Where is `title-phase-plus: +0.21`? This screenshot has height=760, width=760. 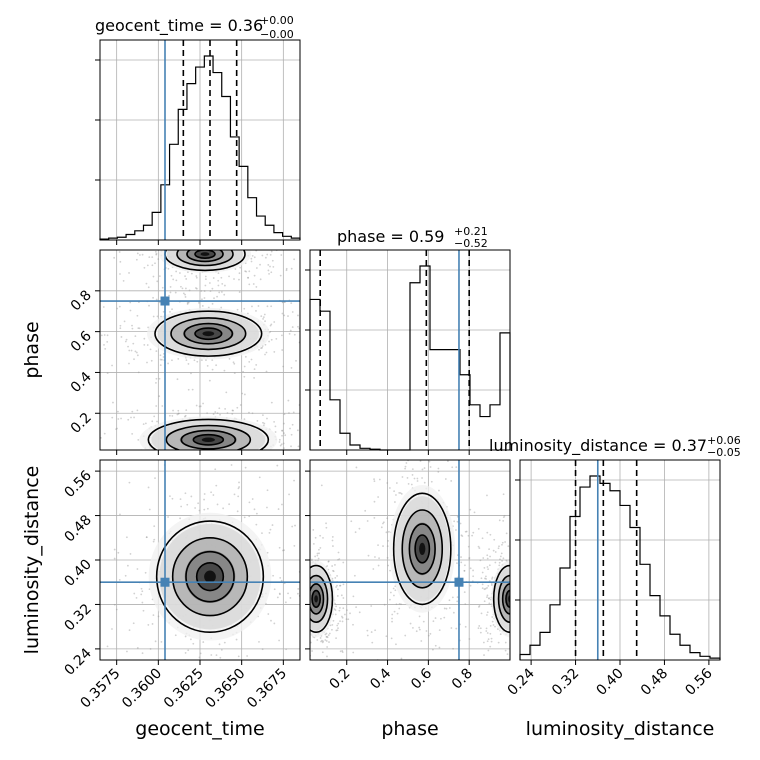
title-phase-plus: +0.21 is located at coordinates (471, 231).